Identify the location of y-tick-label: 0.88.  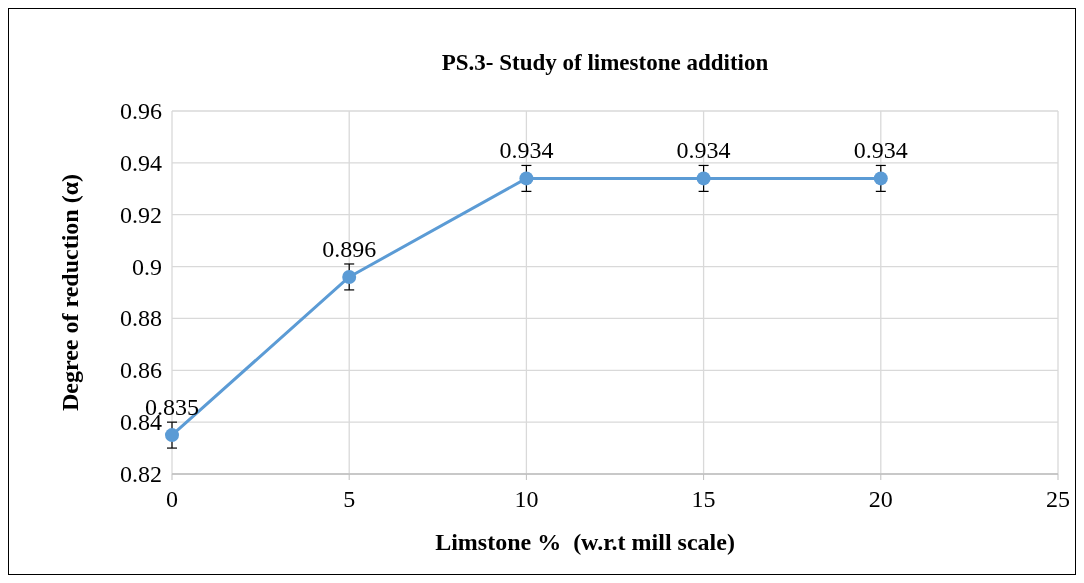
(141, 318).